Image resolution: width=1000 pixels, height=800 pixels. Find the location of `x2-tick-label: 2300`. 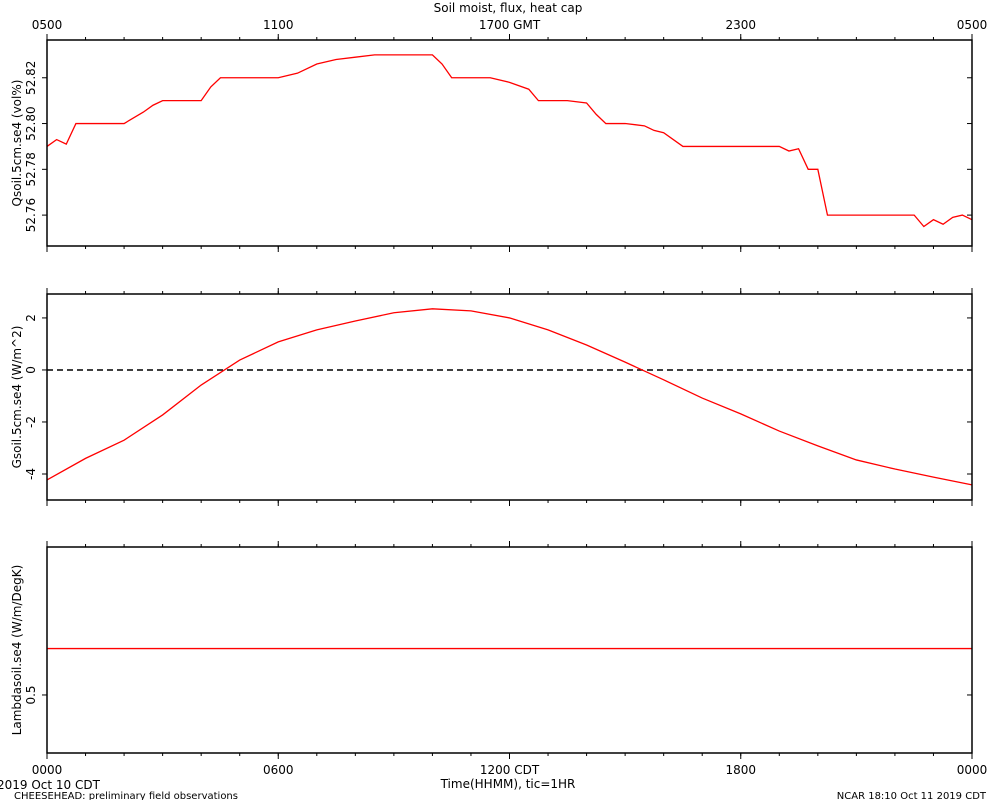

x2-tick-label: 2300 is located at coordinates (740, 25).